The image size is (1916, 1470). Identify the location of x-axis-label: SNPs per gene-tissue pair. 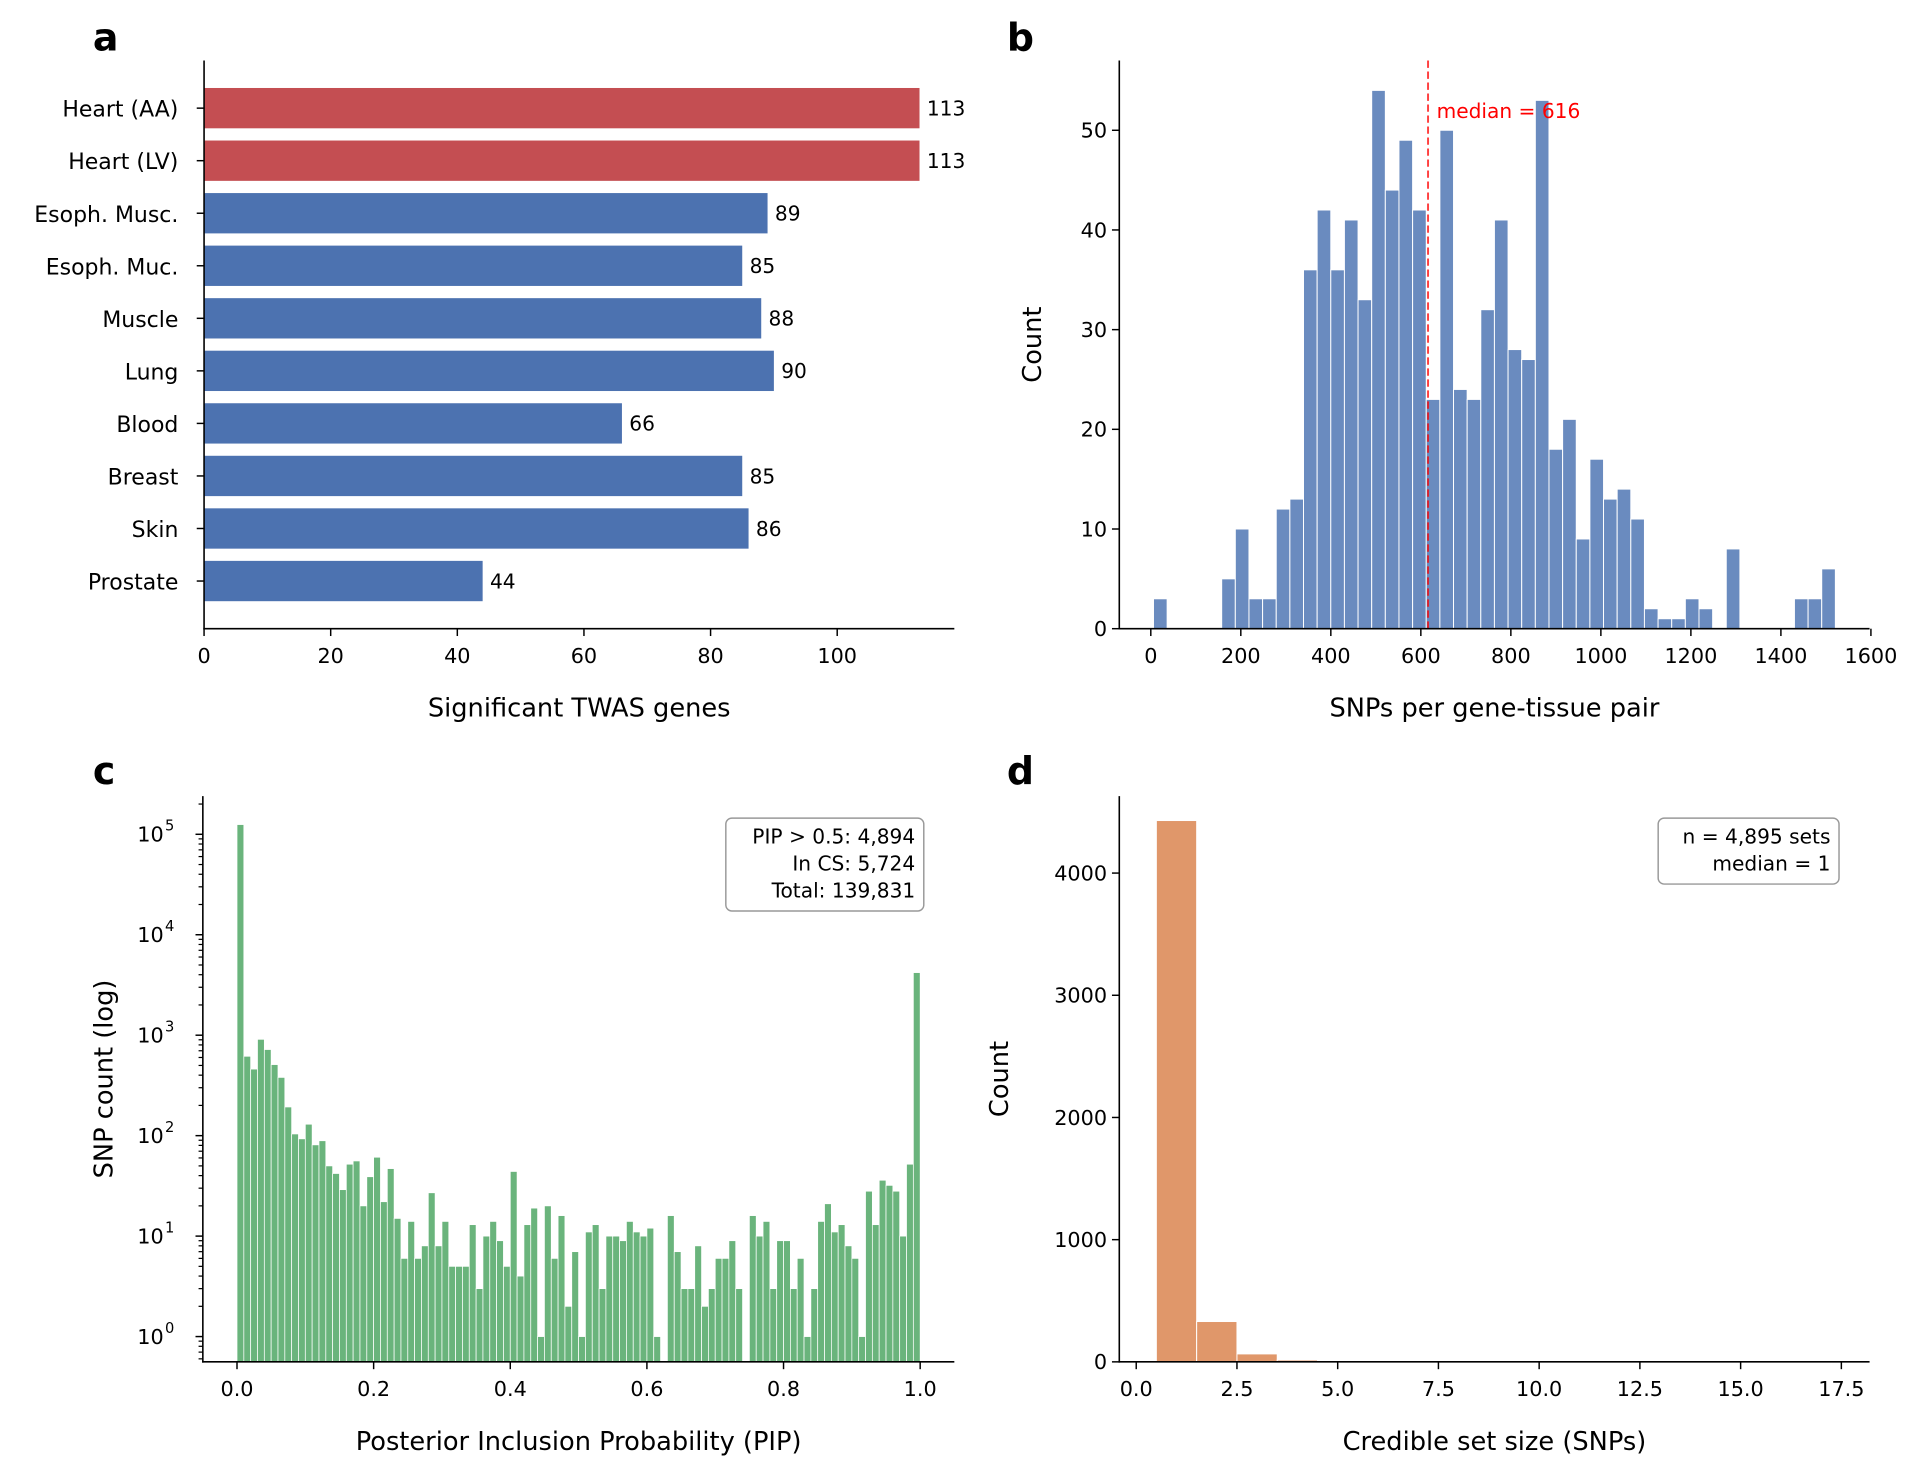
(1494, 709).